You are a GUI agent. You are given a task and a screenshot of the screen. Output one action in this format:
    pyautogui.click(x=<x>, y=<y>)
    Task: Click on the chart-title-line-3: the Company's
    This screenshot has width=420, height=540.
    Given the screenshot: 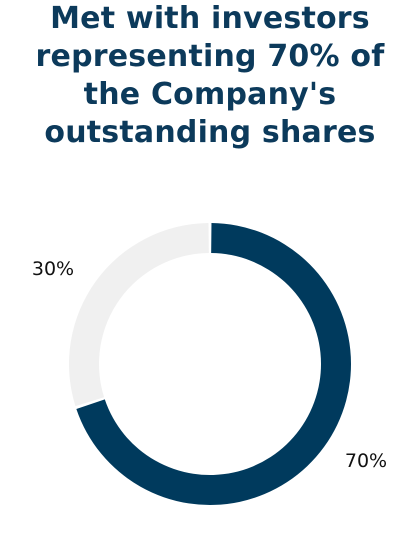 What is the action you would take?
    pyautogui.click(x=210, y=94)
    